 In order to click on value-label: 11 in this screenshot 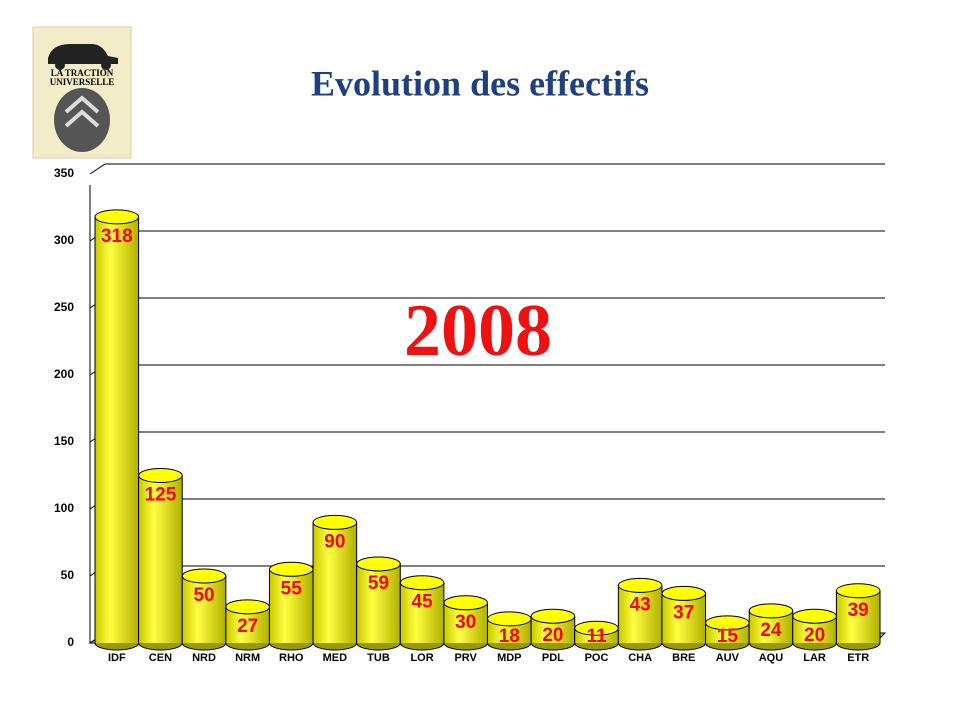, I will do `click(596, 636)`.